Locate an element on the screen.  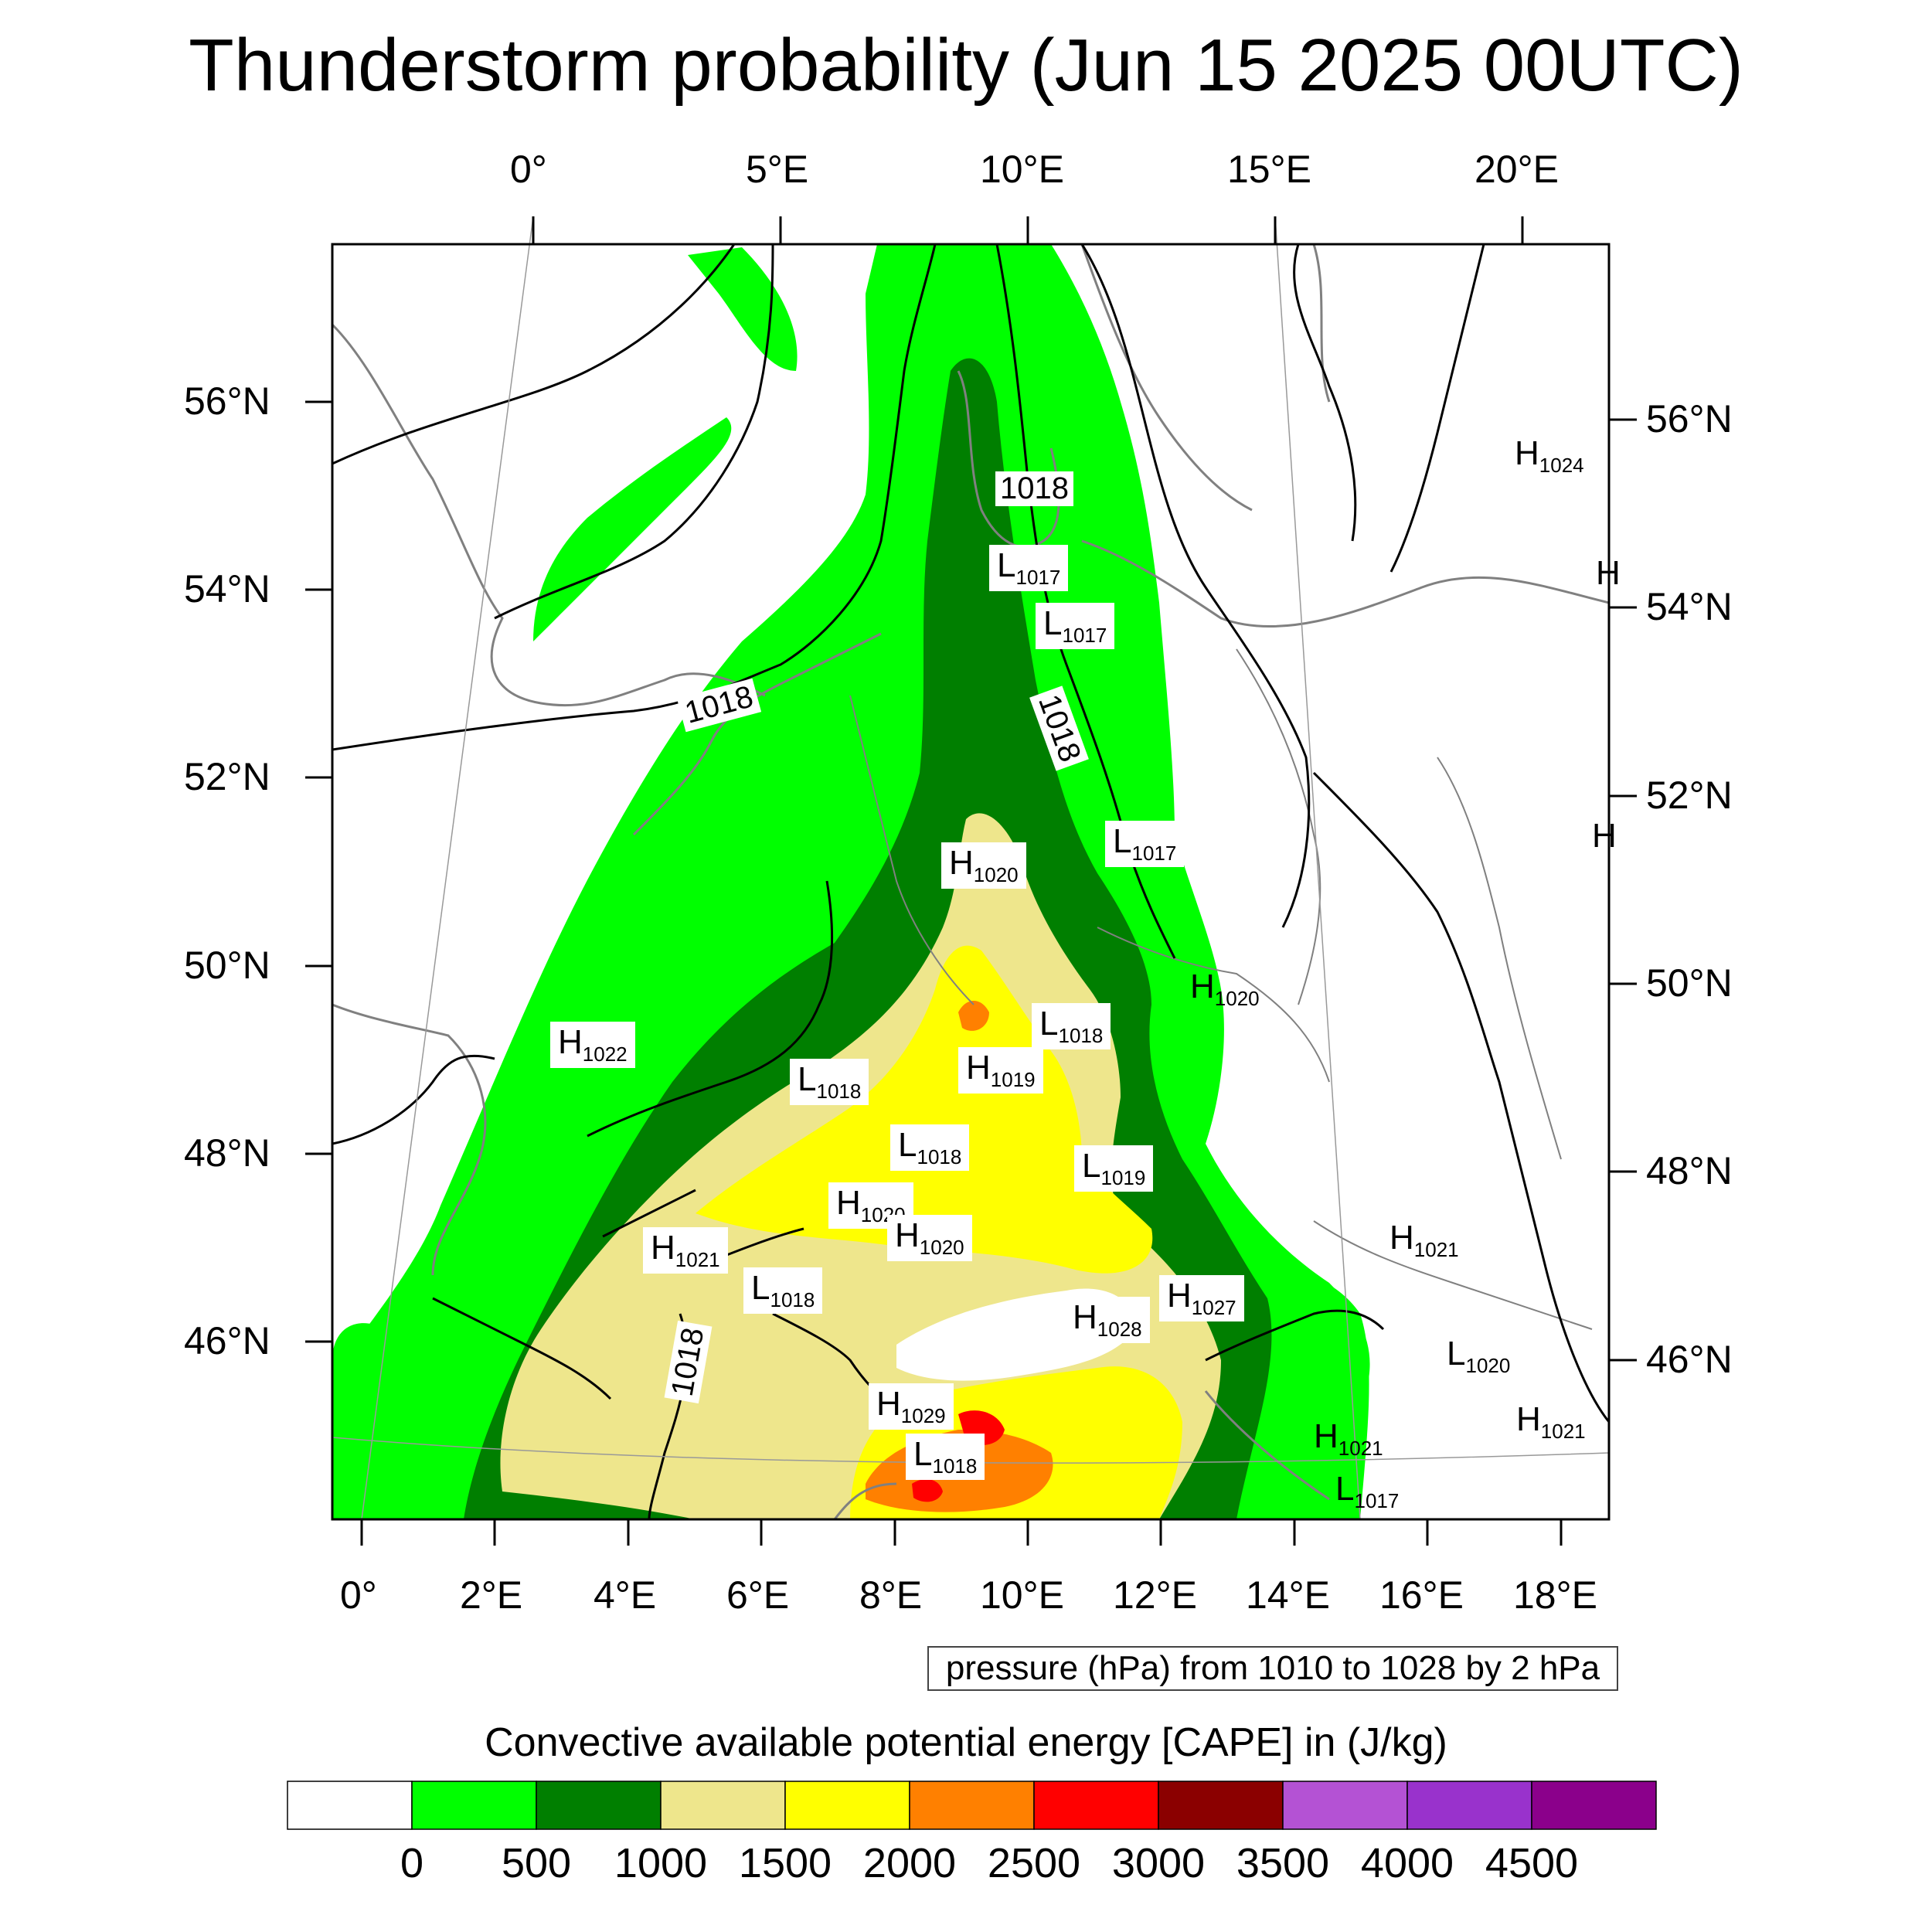
lon-label-top: 0° is located at coordinates (528, 169).